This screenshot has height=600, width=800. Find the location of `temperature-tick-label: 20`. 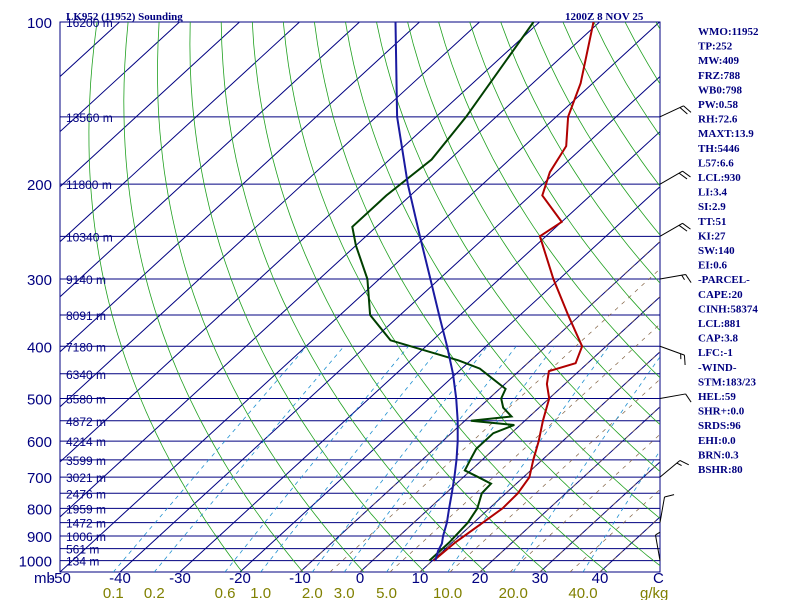

temperature-tick-label: 20 is located at coordinates (480, 578).